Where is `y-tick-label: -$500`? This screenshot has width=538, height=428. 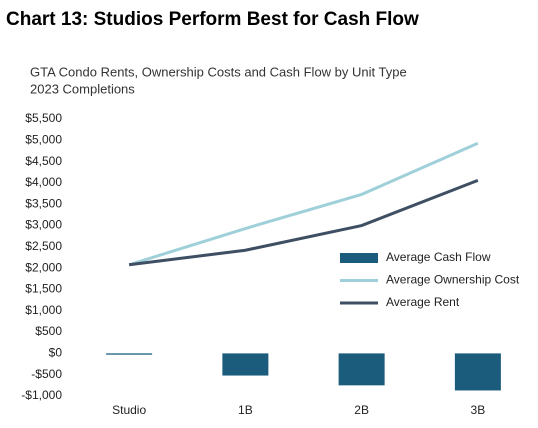
y-tick-label: -$500 is located at coordinates (46, 374).